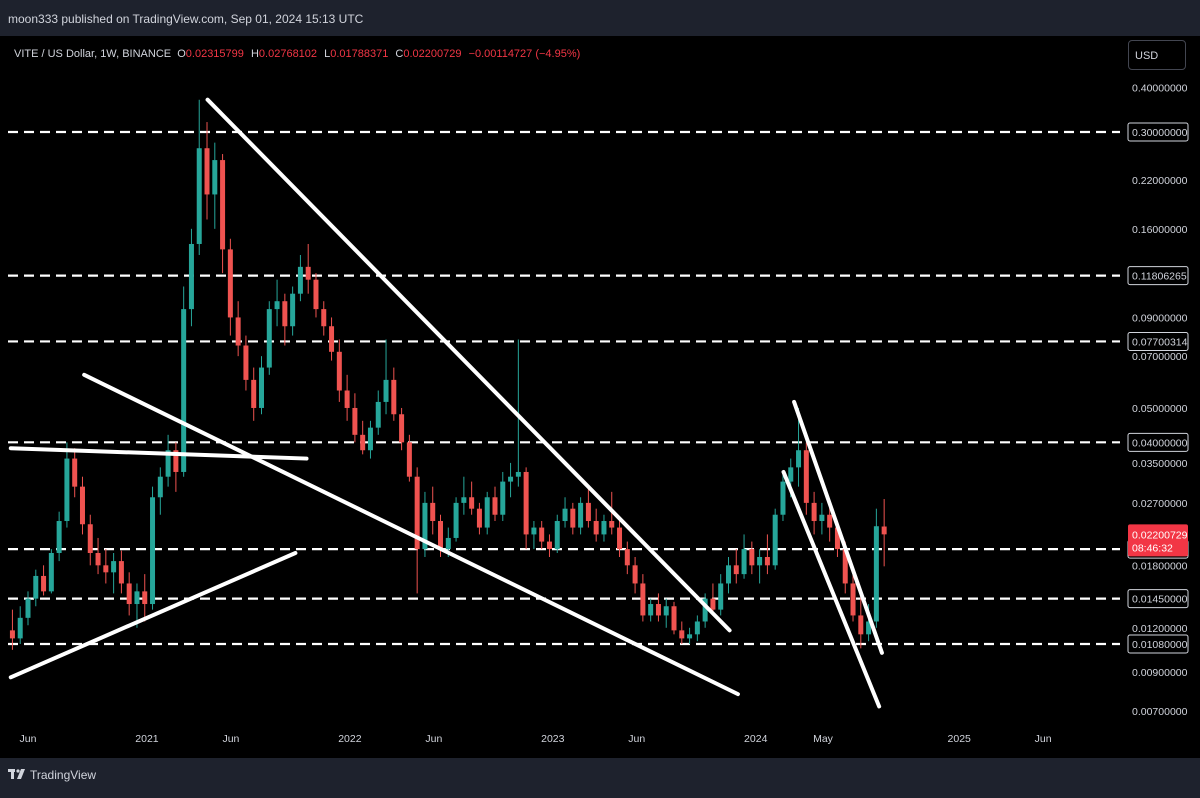  I want to click on price-axis-label: 0.05000000, so click(1160, 409).